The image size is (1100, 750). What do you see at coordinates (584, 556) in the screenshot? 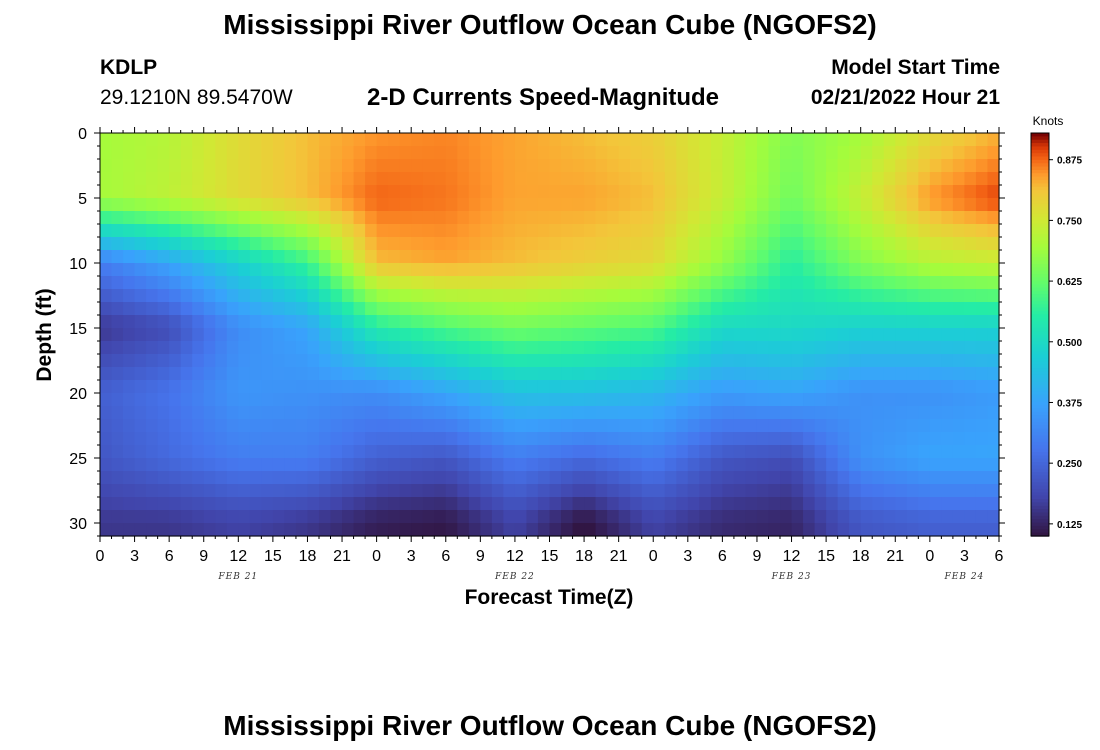
I see `x-tick-label: 18` at bounding box center [584, 556].